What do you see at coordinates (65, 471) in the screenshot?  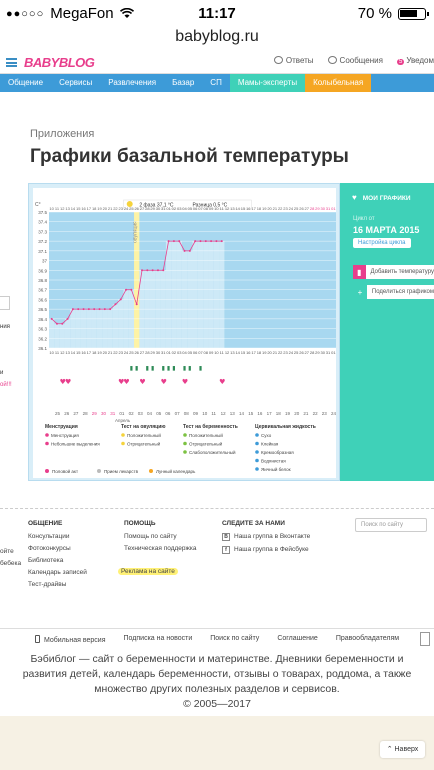 I see `legend-label: Половой акт` at bounding box center [65, 471].